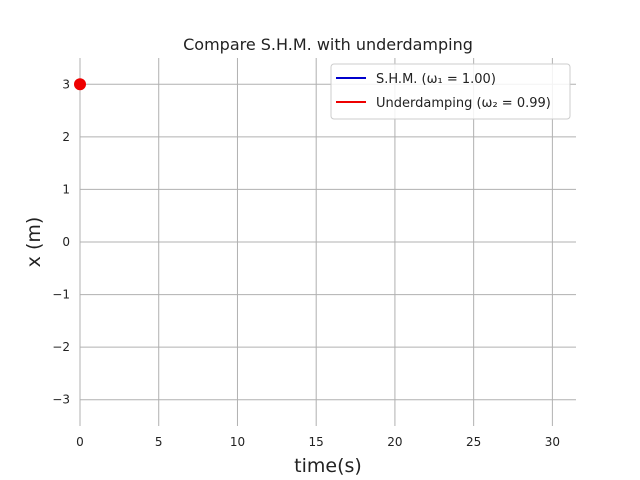  What do you see at coordinates (436, 79) in the screenshot?
I see `legend-label-shm: S.H.M. (ω₁ = 1.00)` at bounding box center [436, 79].